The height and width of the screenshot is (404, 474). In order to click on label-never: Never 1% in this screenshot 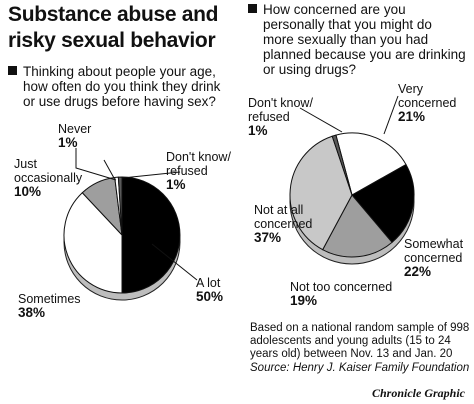, I will do `click(74, 136)`.